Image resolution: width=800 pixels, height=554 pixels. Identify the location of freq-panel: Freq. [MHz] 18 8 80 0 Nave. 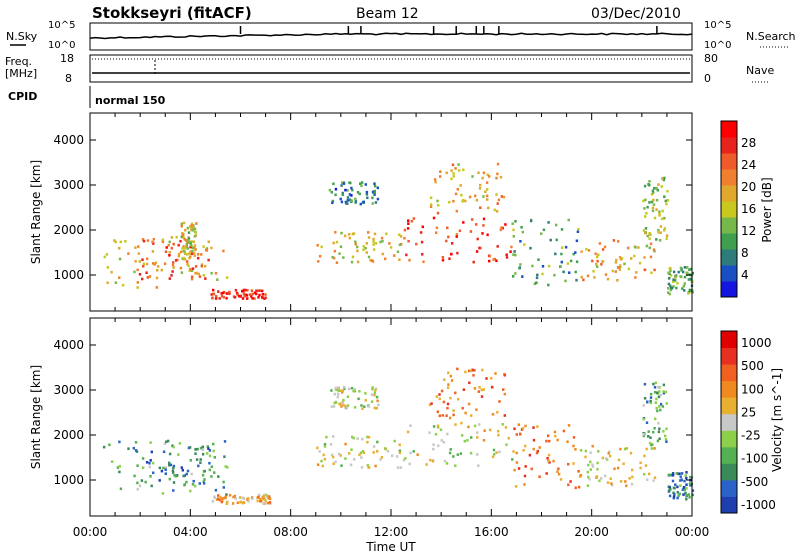
(389, 68).